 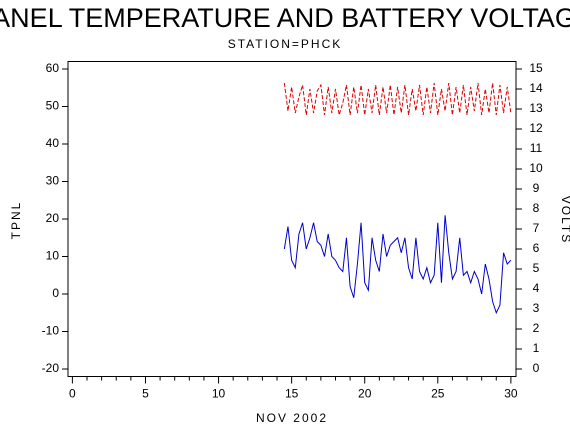 I want to click on y-tick-label: 10, so click(x=53, y=256).